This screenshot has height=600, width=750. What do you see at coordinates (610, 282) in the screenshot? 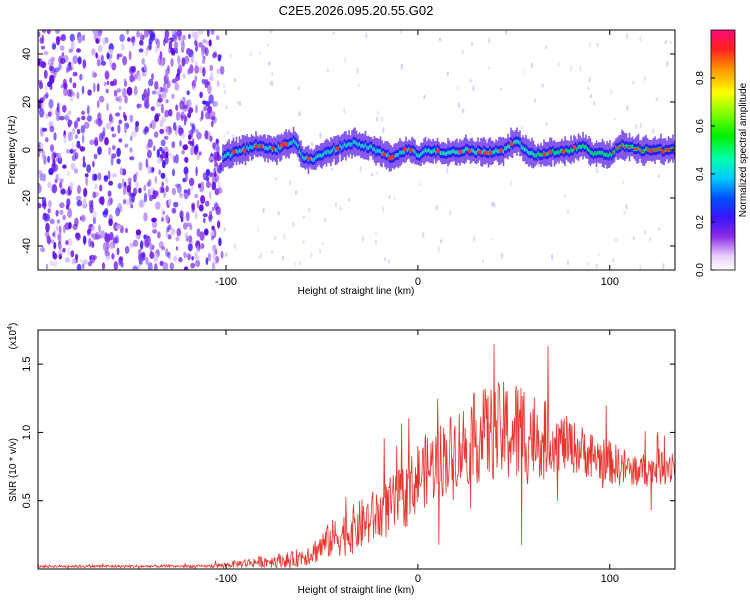
I see `x-tick-label: 100` at bounding box center [610, 282].